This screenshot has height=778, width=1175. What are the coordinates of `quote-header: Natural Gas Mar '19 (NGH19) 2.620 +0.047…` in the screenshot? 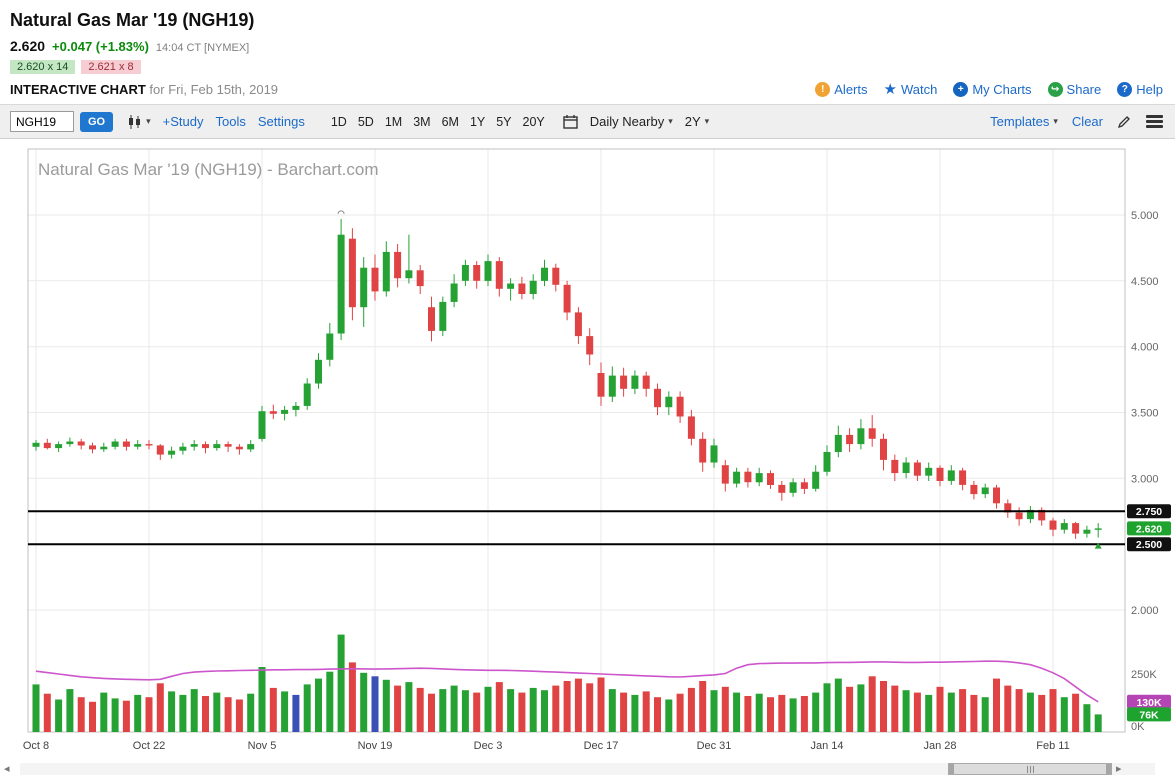 It's located at (587, 52).